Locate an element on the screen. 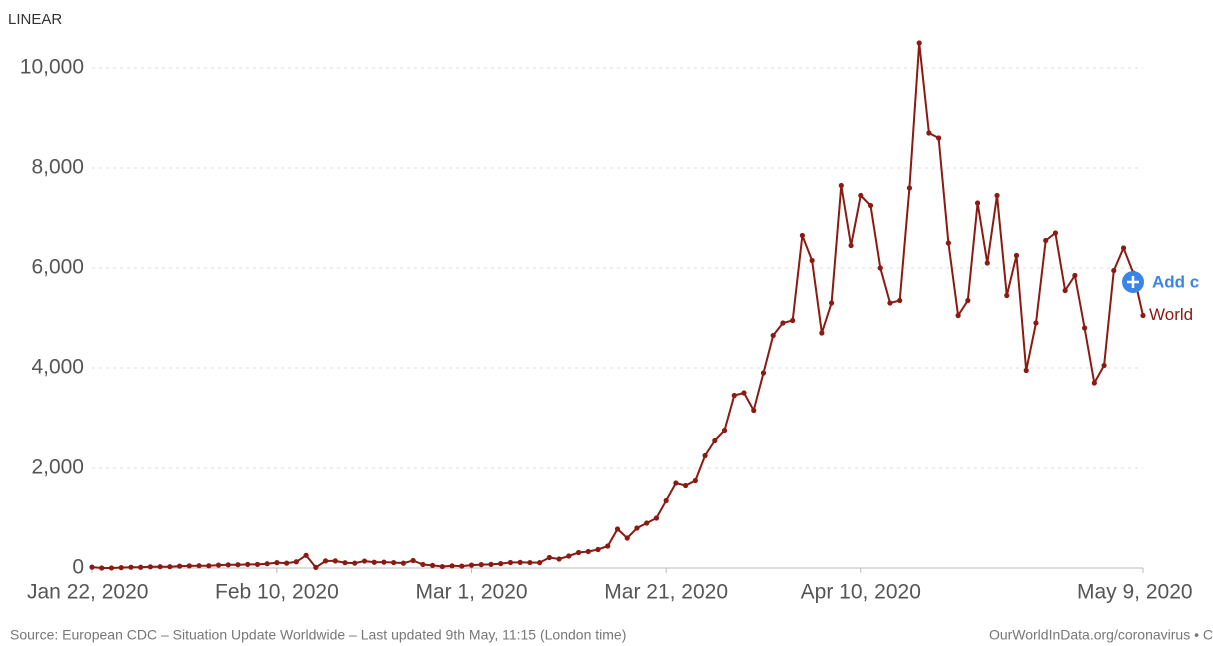 The width and height of the screenshot is (1213, 646). x-tick-label: May 9, 2020 is located at coordinates (1135, 592).